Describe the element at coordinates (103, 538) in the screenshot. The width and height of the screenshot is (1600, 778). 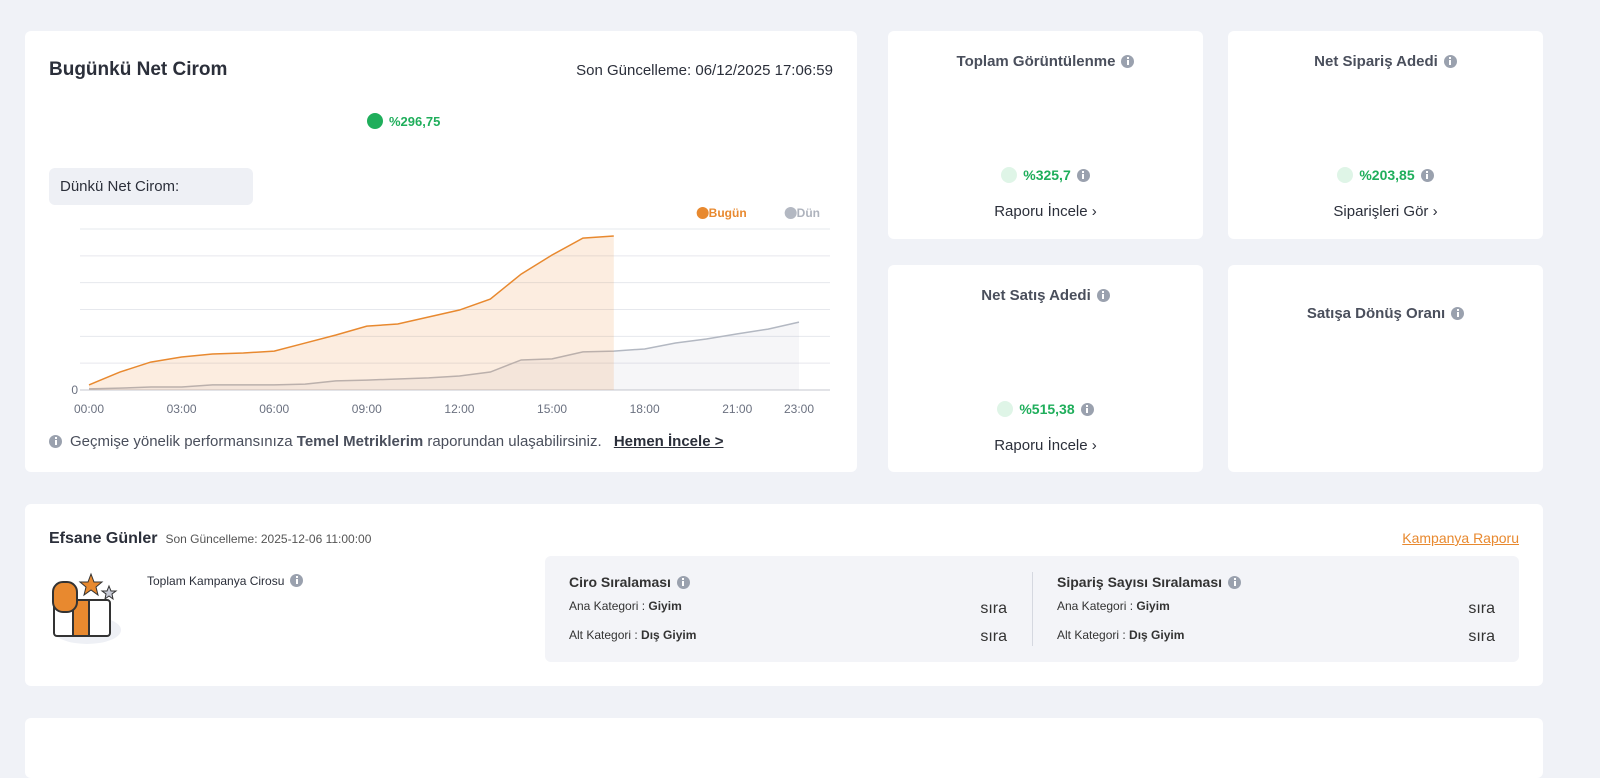
I see `t: Efsane Günler` at that location.